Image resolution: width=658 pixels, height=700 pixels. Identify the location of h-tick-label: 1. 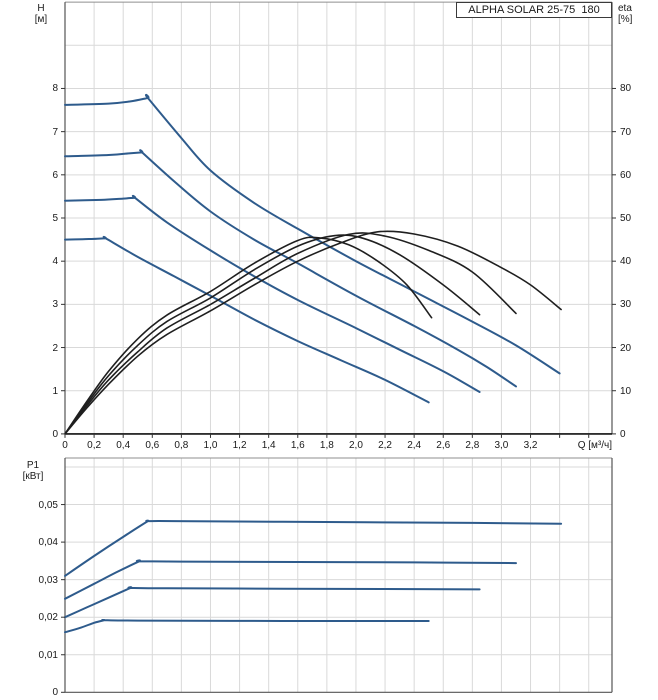
(55, 391).